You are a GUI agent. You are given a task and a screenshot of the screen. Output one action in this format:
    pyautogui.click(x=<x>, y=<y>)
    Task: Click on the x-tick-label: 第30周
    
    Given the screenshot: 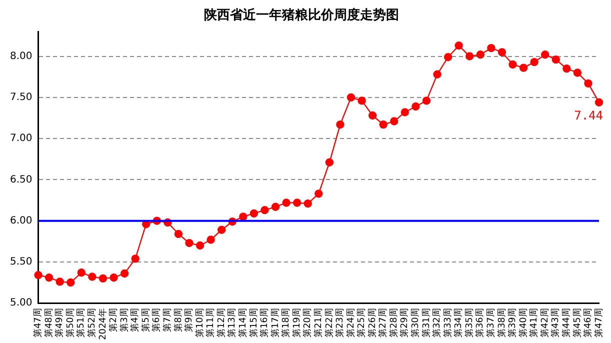 What is the action you would take?
    pyautogui.click(x=416, y=323)
    